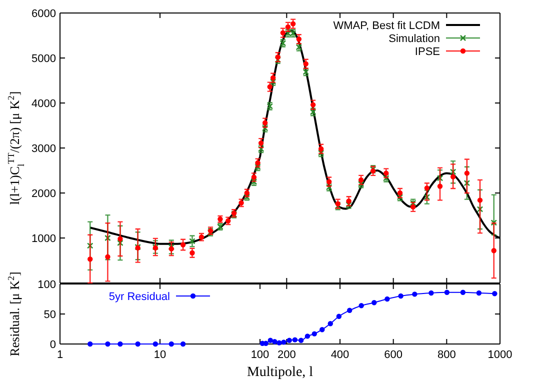  I want to click on x-tick-label: 100, so click(260, 355).